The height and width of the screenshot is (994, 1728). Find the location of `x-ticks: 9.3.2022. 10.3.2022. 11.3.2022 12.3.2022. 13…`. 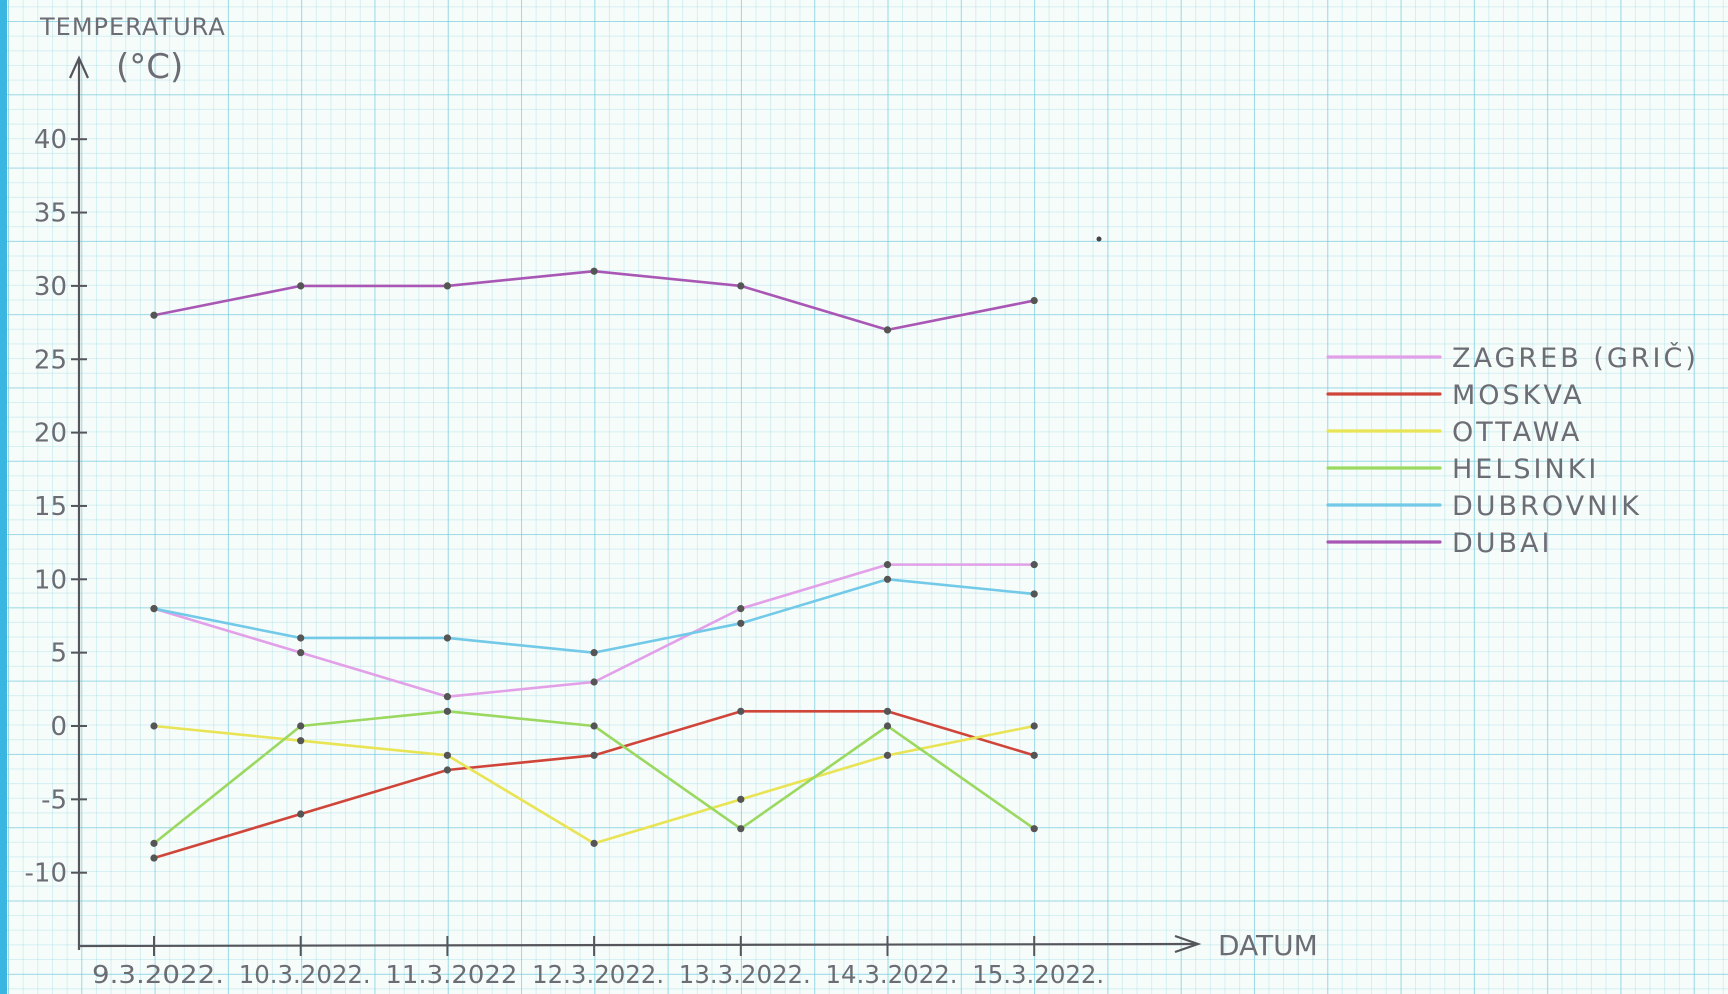

x-ticks: 9.3.2022. 10.3.2022. 11.3.2022 12.3.2022. 13… is located at coordinates (598, 962).